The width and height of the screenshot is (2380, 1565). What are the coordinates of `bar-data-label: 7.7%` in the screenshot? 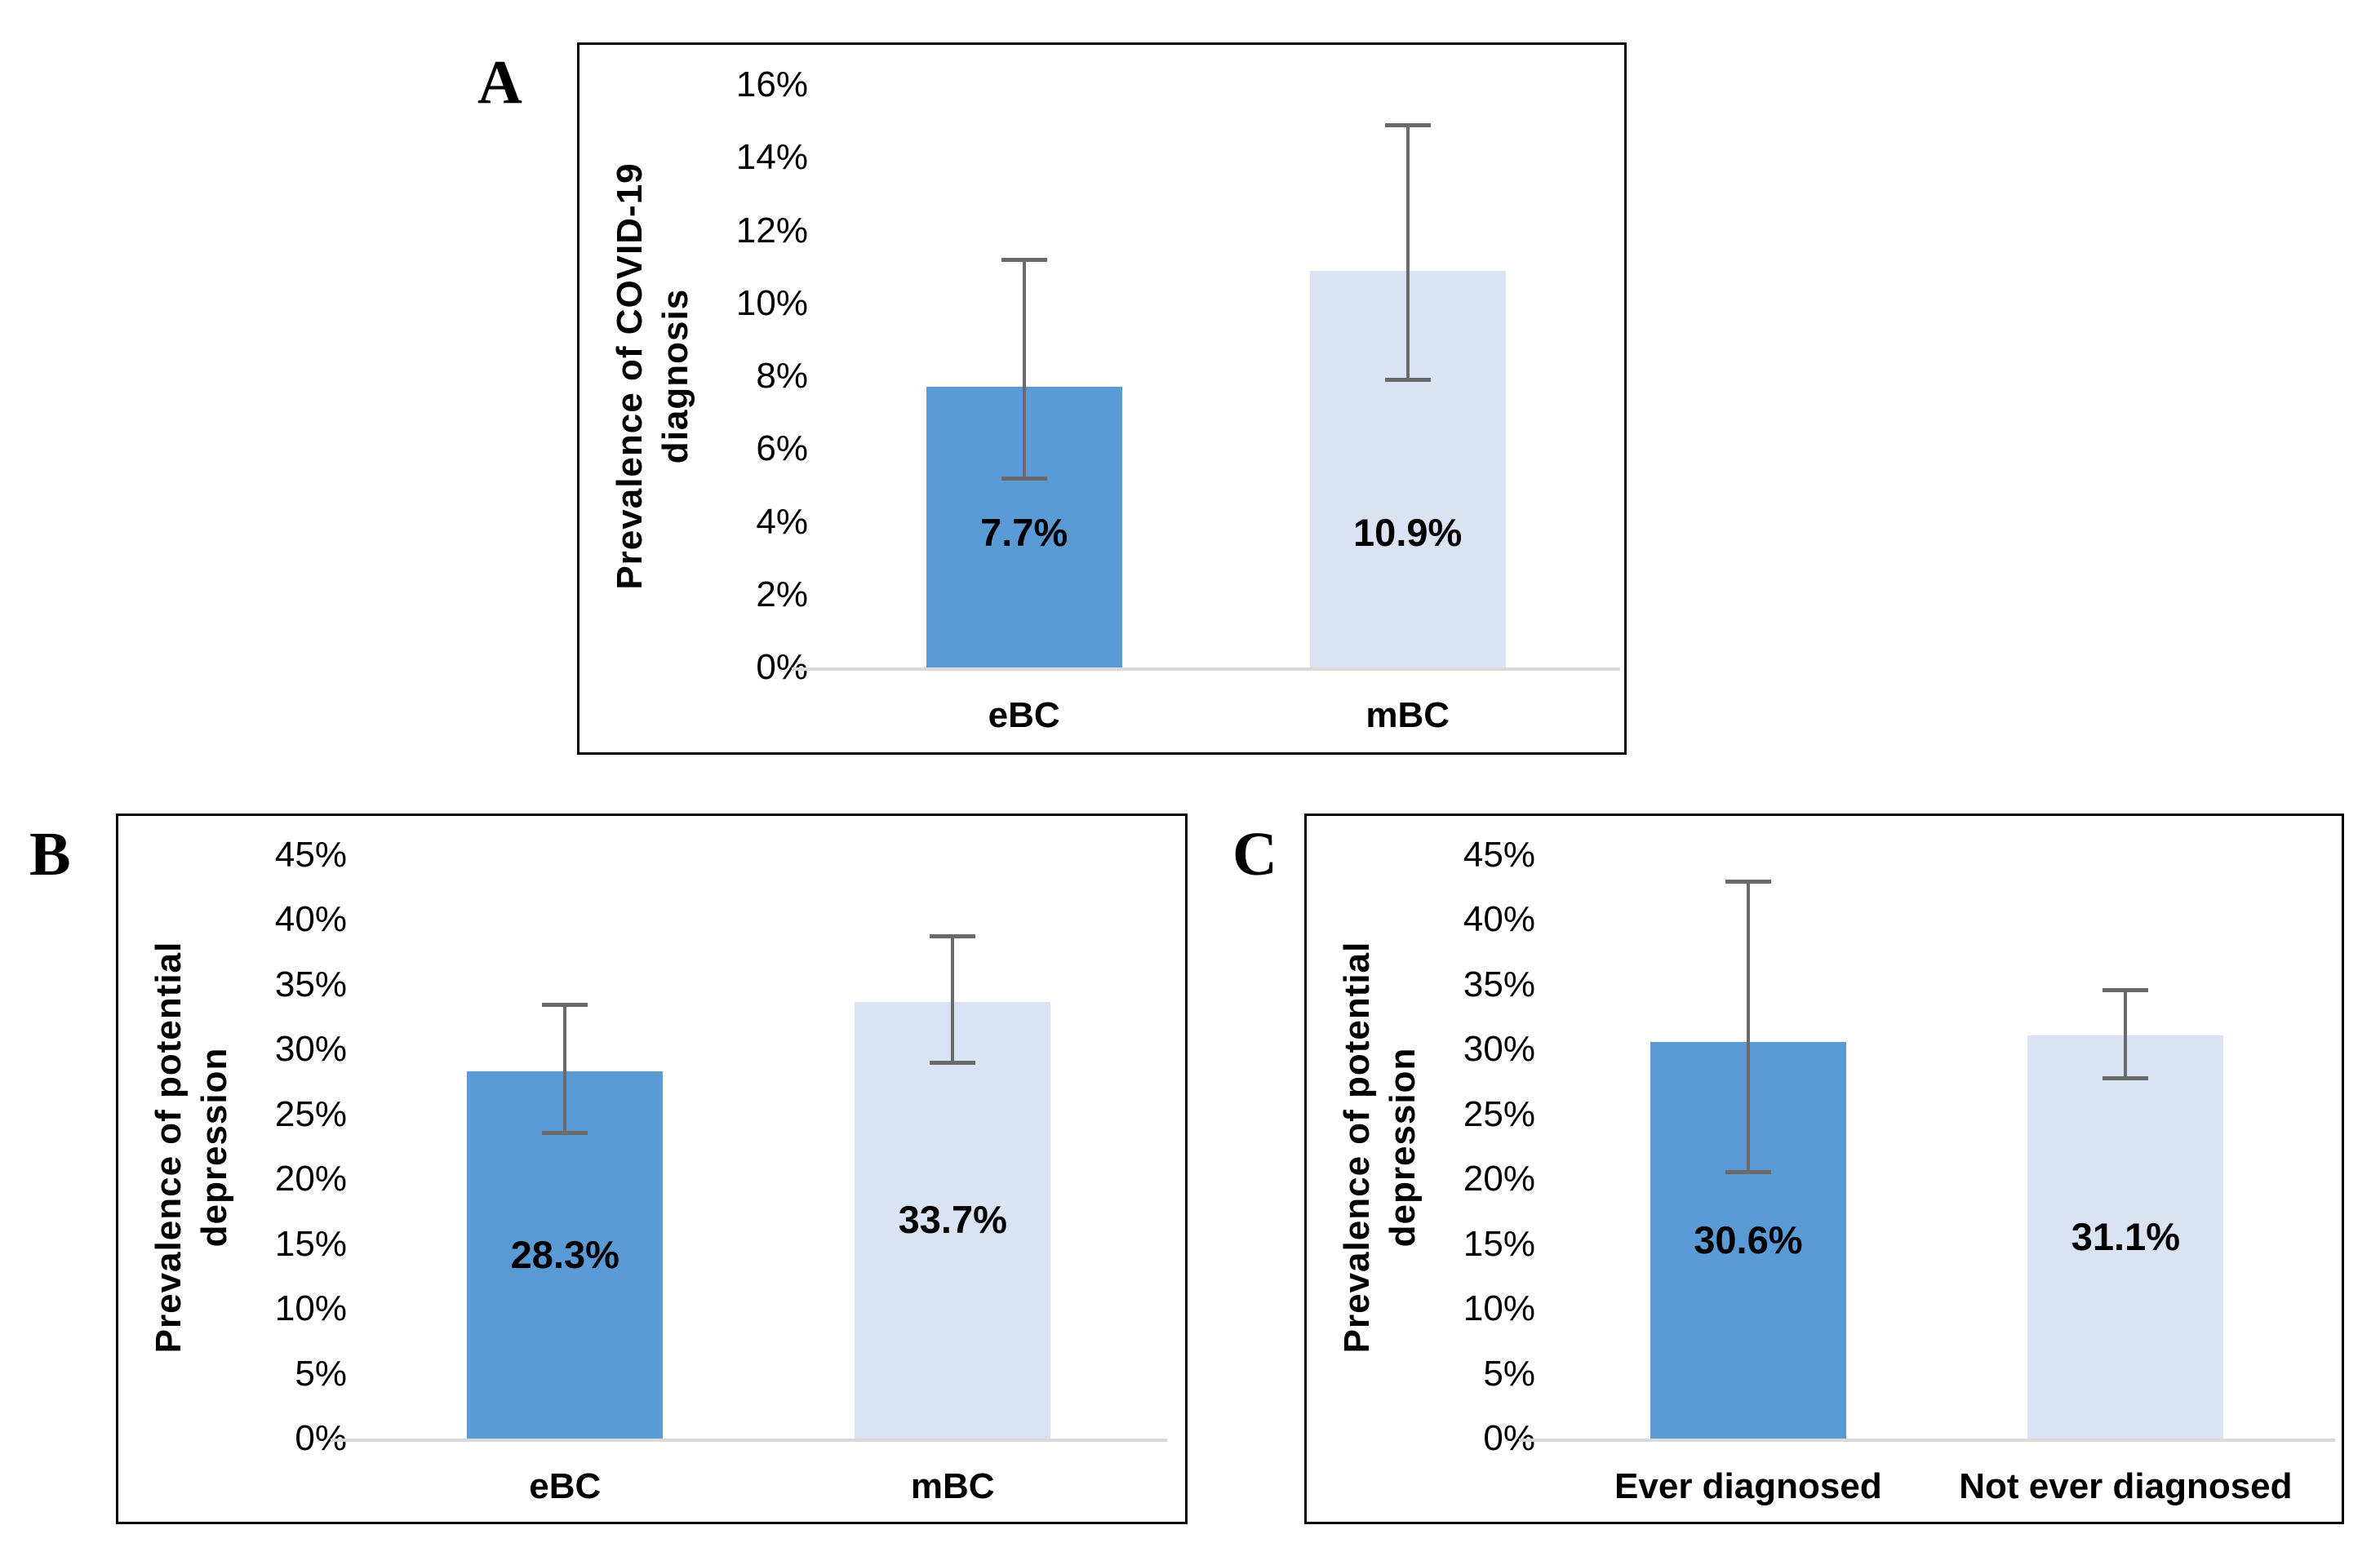 It's located at (1024, 532).